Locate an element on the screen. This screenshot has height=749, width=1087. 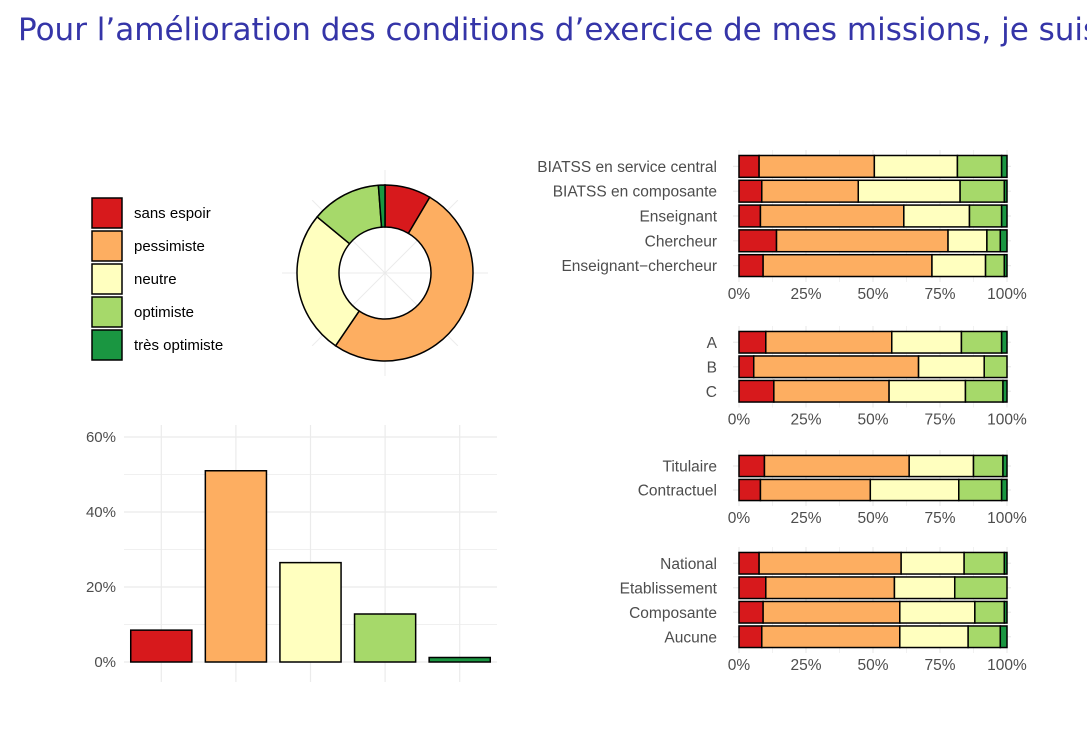
stacked-segment-biatss-en-composante-pessimiste is located at coordinates (810, 191).